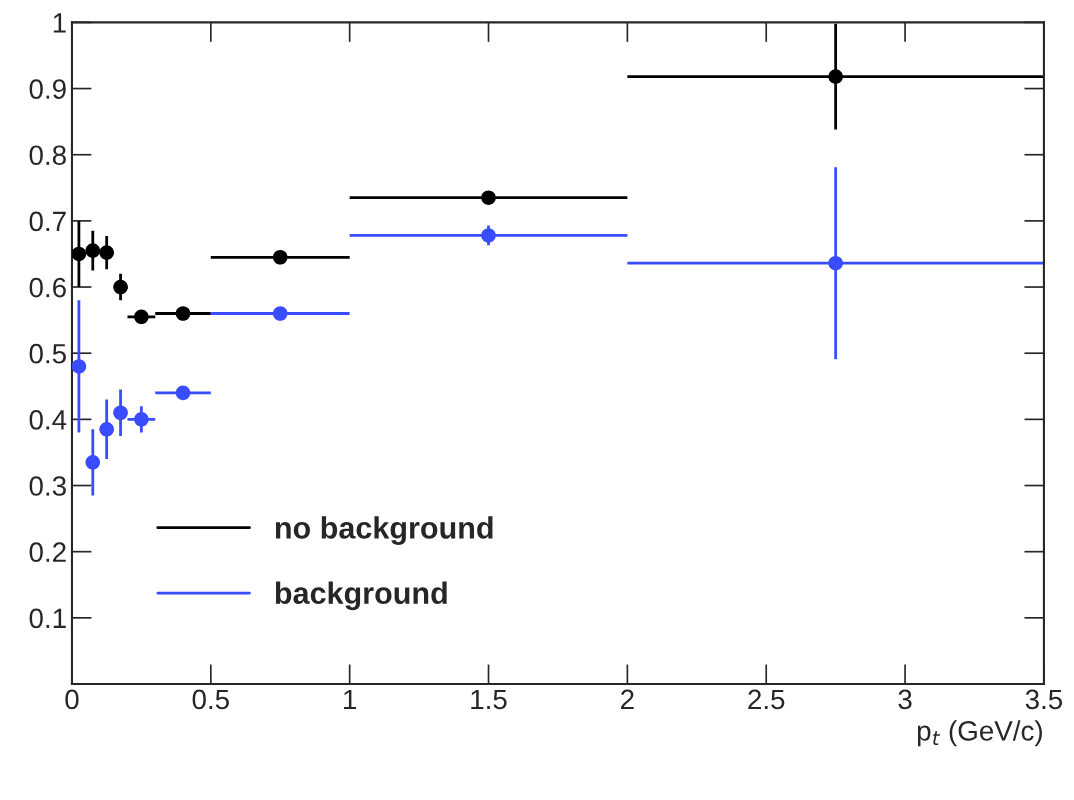 Image resolution: width=1074 pixels, height=800 pixels. What do you see at coordinates (905, 699) in the screenshot?
I see `x-tick-label: 3` at bounding box center [905, 699].